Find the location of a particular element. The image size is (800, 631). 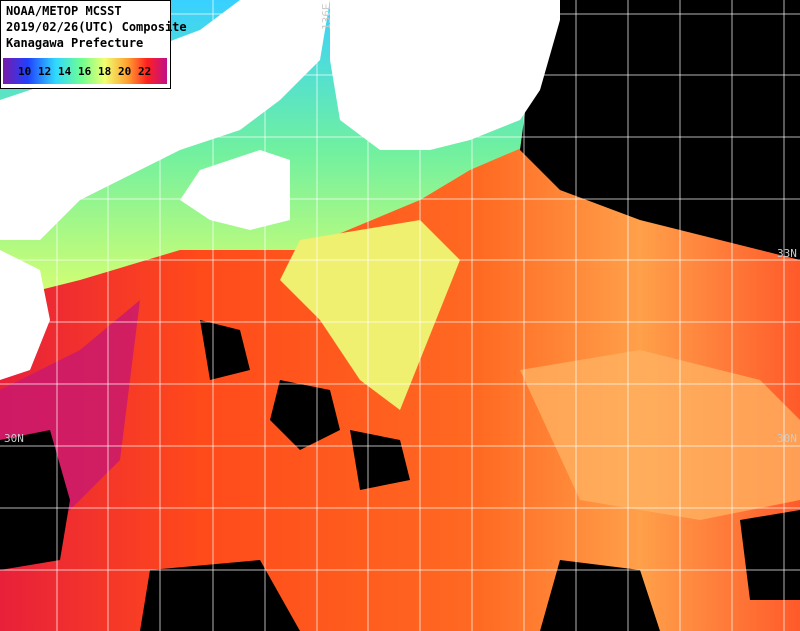

legend-labels: 10 12 14 16 18 20 22 is located at coordinates (84, 71).